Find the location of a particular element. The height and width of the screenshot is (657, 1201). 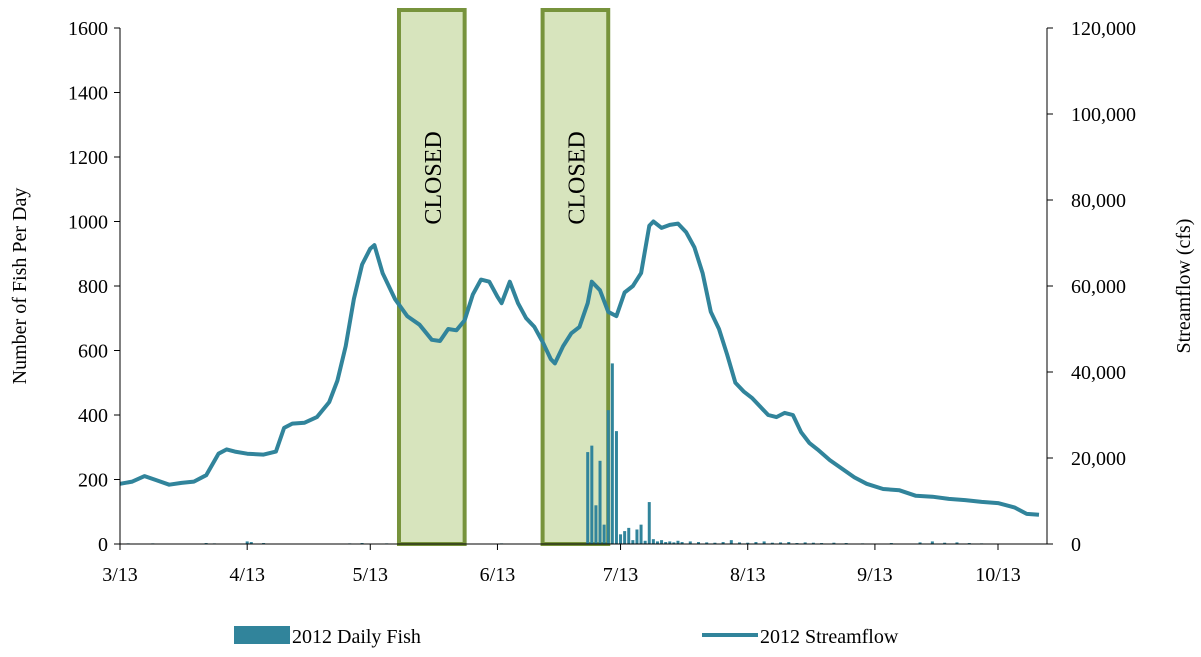

right-tick-label: 60,000 is located at coordinates (1098, 287).